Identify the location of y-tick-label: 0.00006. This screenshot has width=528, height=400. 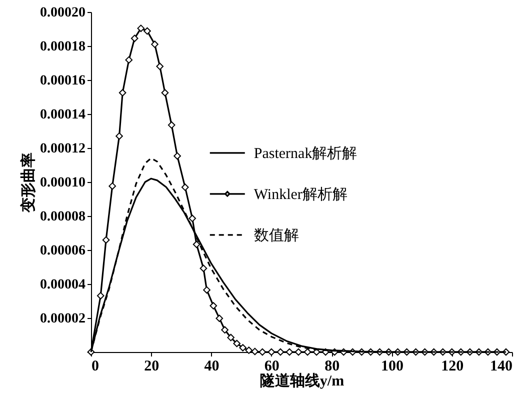
(63, 251).